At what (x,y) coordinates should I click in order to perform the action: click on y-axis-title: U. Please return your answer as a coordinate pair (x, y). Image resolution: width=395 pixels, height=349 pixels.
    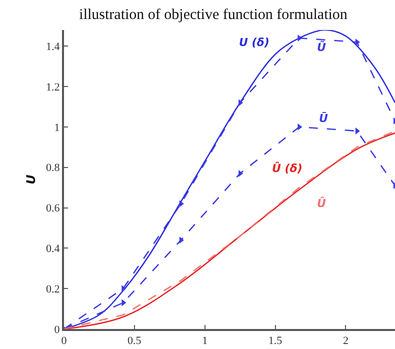
    Looking at the image, I should click on (31, 179).